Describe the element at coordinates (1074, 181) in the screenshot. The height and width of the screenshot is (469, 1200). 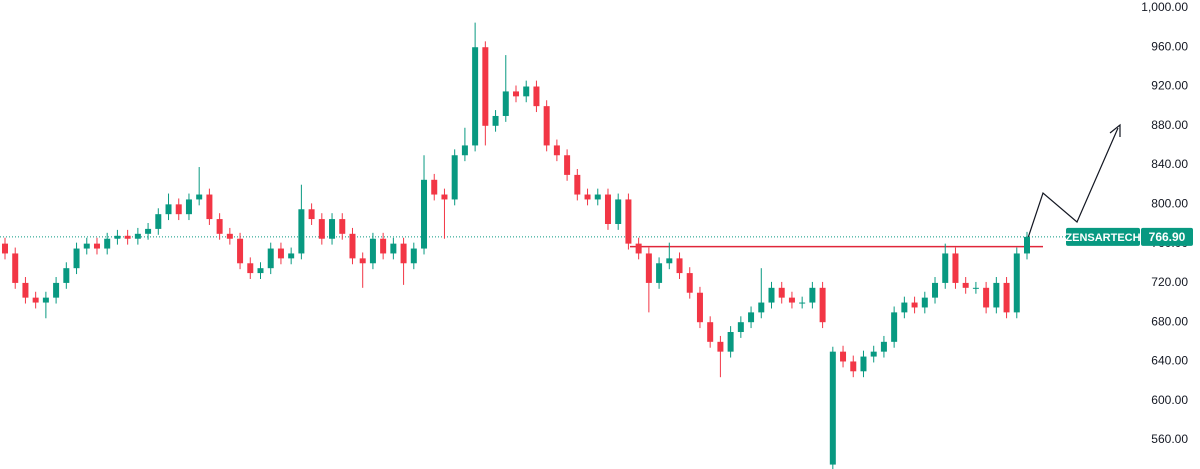
I see `projection-arrow` at that location.